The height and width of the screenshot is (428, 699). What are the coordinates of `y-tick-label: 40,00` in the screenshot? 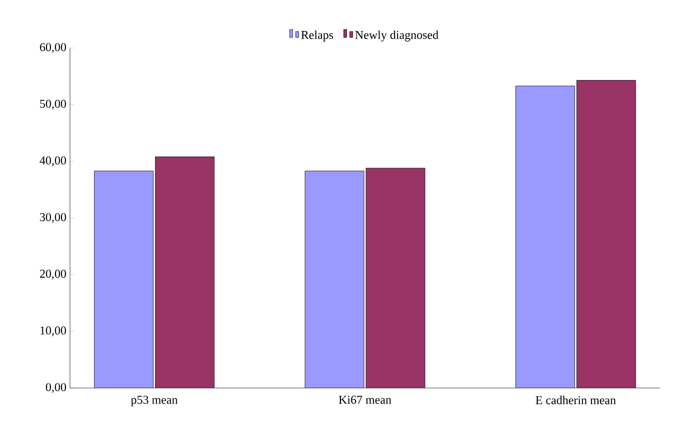 It's located at (53, 161).